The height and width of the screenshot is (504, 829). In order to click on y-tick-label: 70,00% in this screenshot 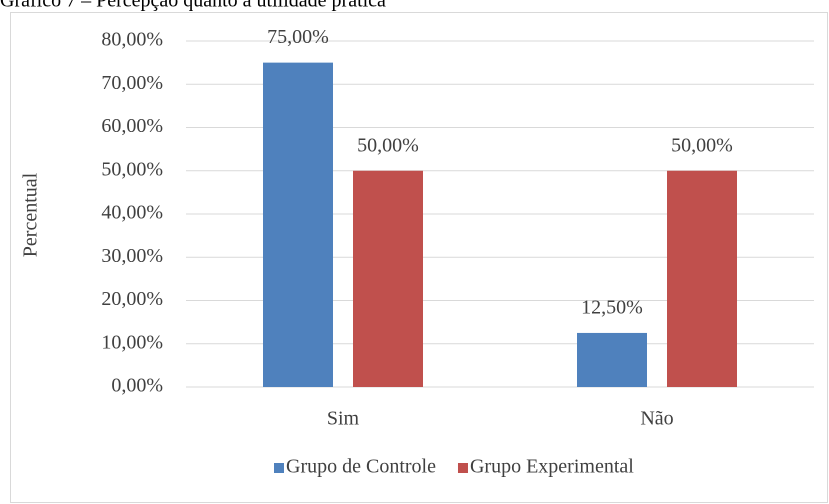, I will do `click(132, 83)`.